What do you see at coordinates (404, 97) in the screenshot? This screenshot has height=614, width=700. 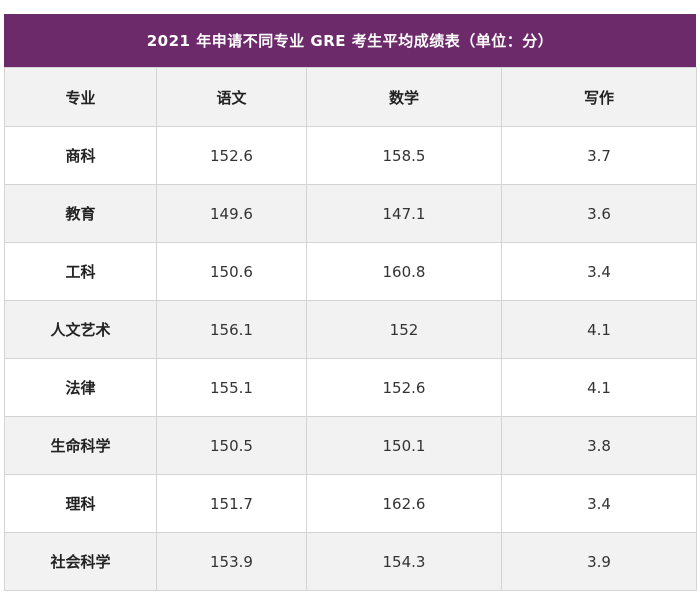 I see `header-quant: 数学` at bounding box center [404, 97].